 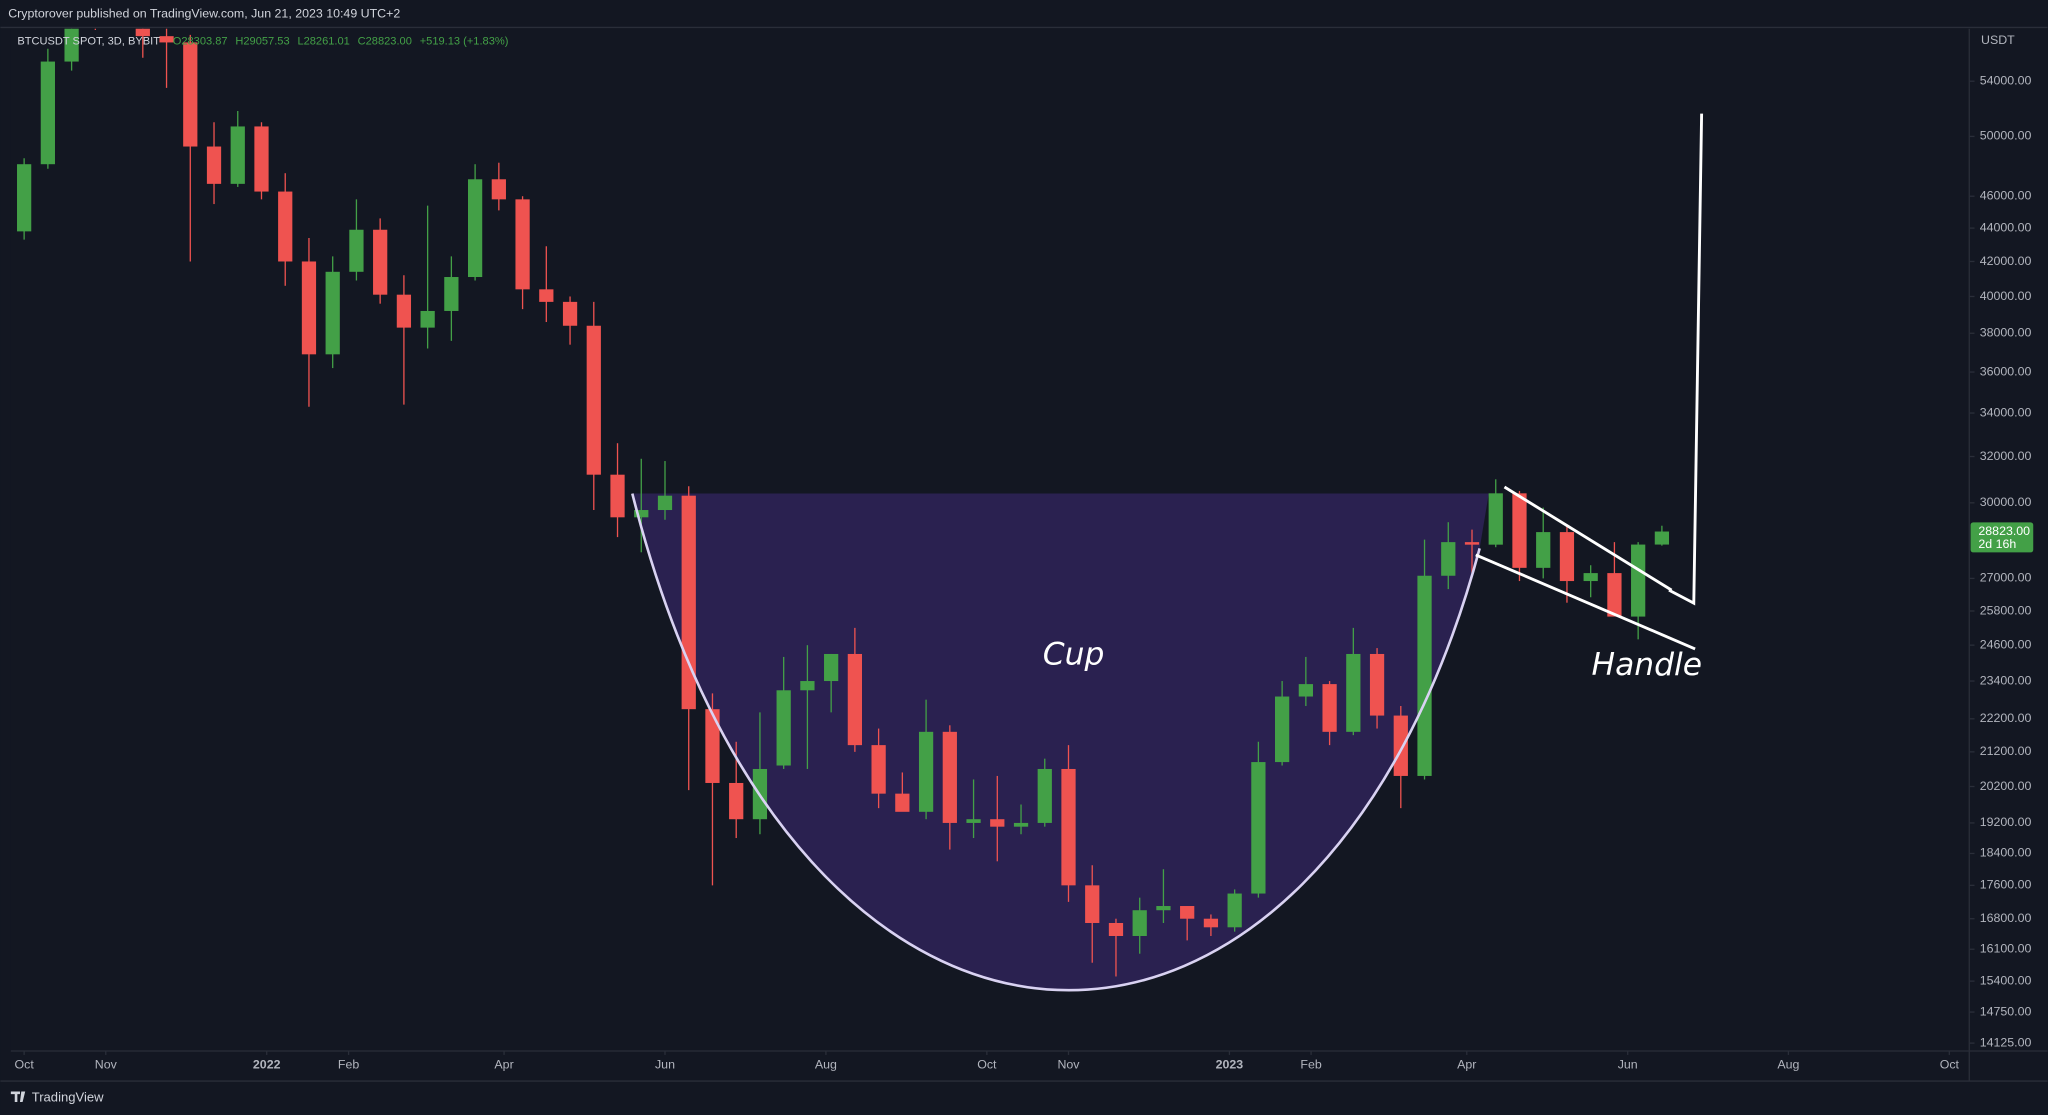 What do you see at coordinates (2006, 502) in the screenshot?
I see `y-tick-label: 30000.00` at bounding box center [2006, 502].